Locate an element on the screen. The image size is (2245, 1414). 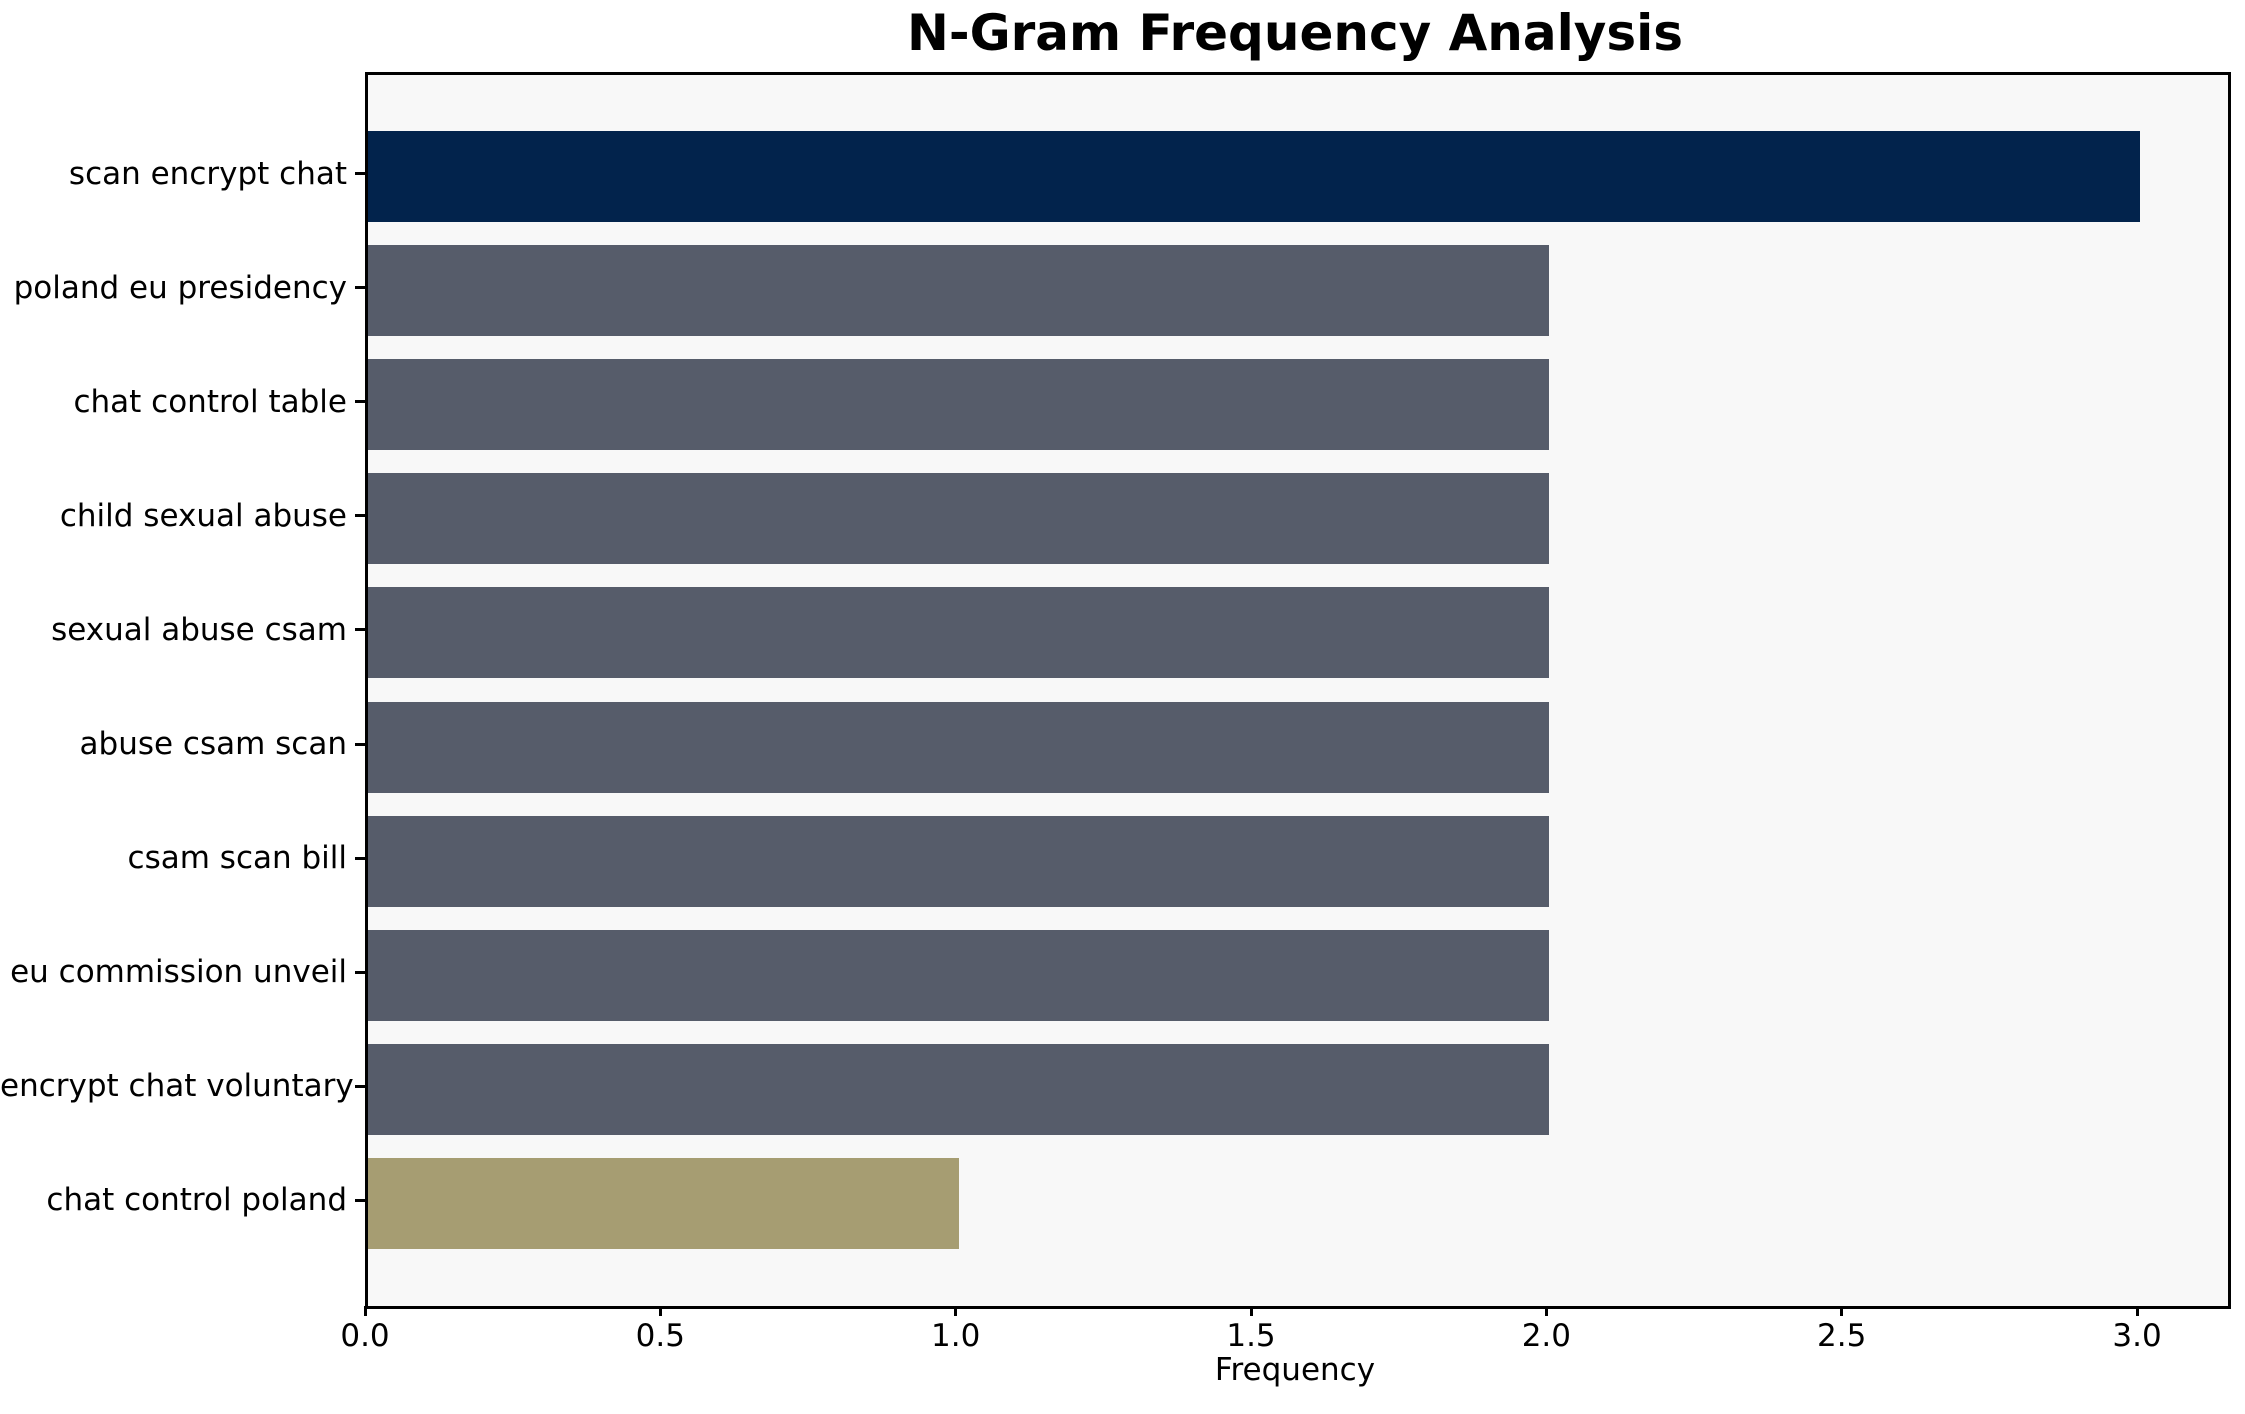
y-tick-label: csam scan bill is located at coordinates (237, 858).